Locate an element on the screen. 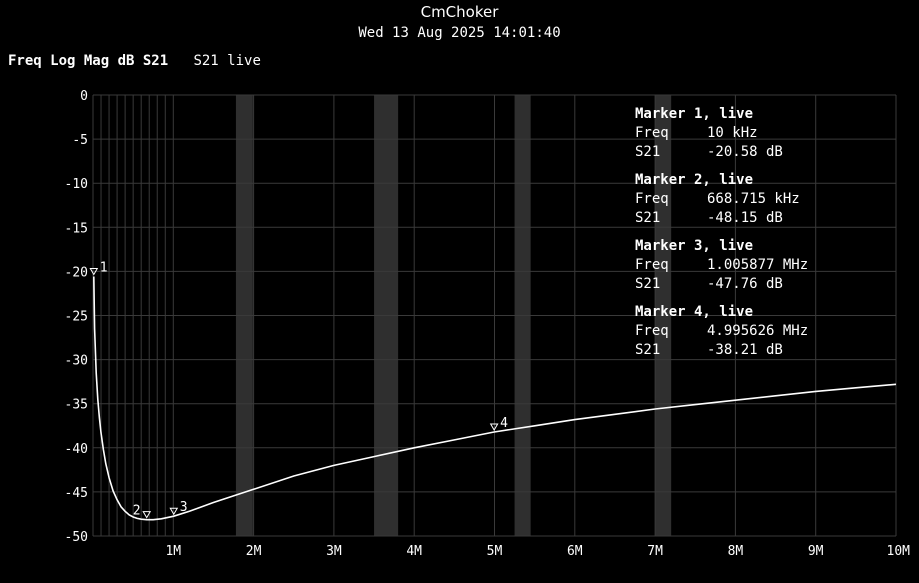 Image resolution: width=919 pixels, height=583 pixels. y-tick-label: -15 is located at coordinates (76, 228).